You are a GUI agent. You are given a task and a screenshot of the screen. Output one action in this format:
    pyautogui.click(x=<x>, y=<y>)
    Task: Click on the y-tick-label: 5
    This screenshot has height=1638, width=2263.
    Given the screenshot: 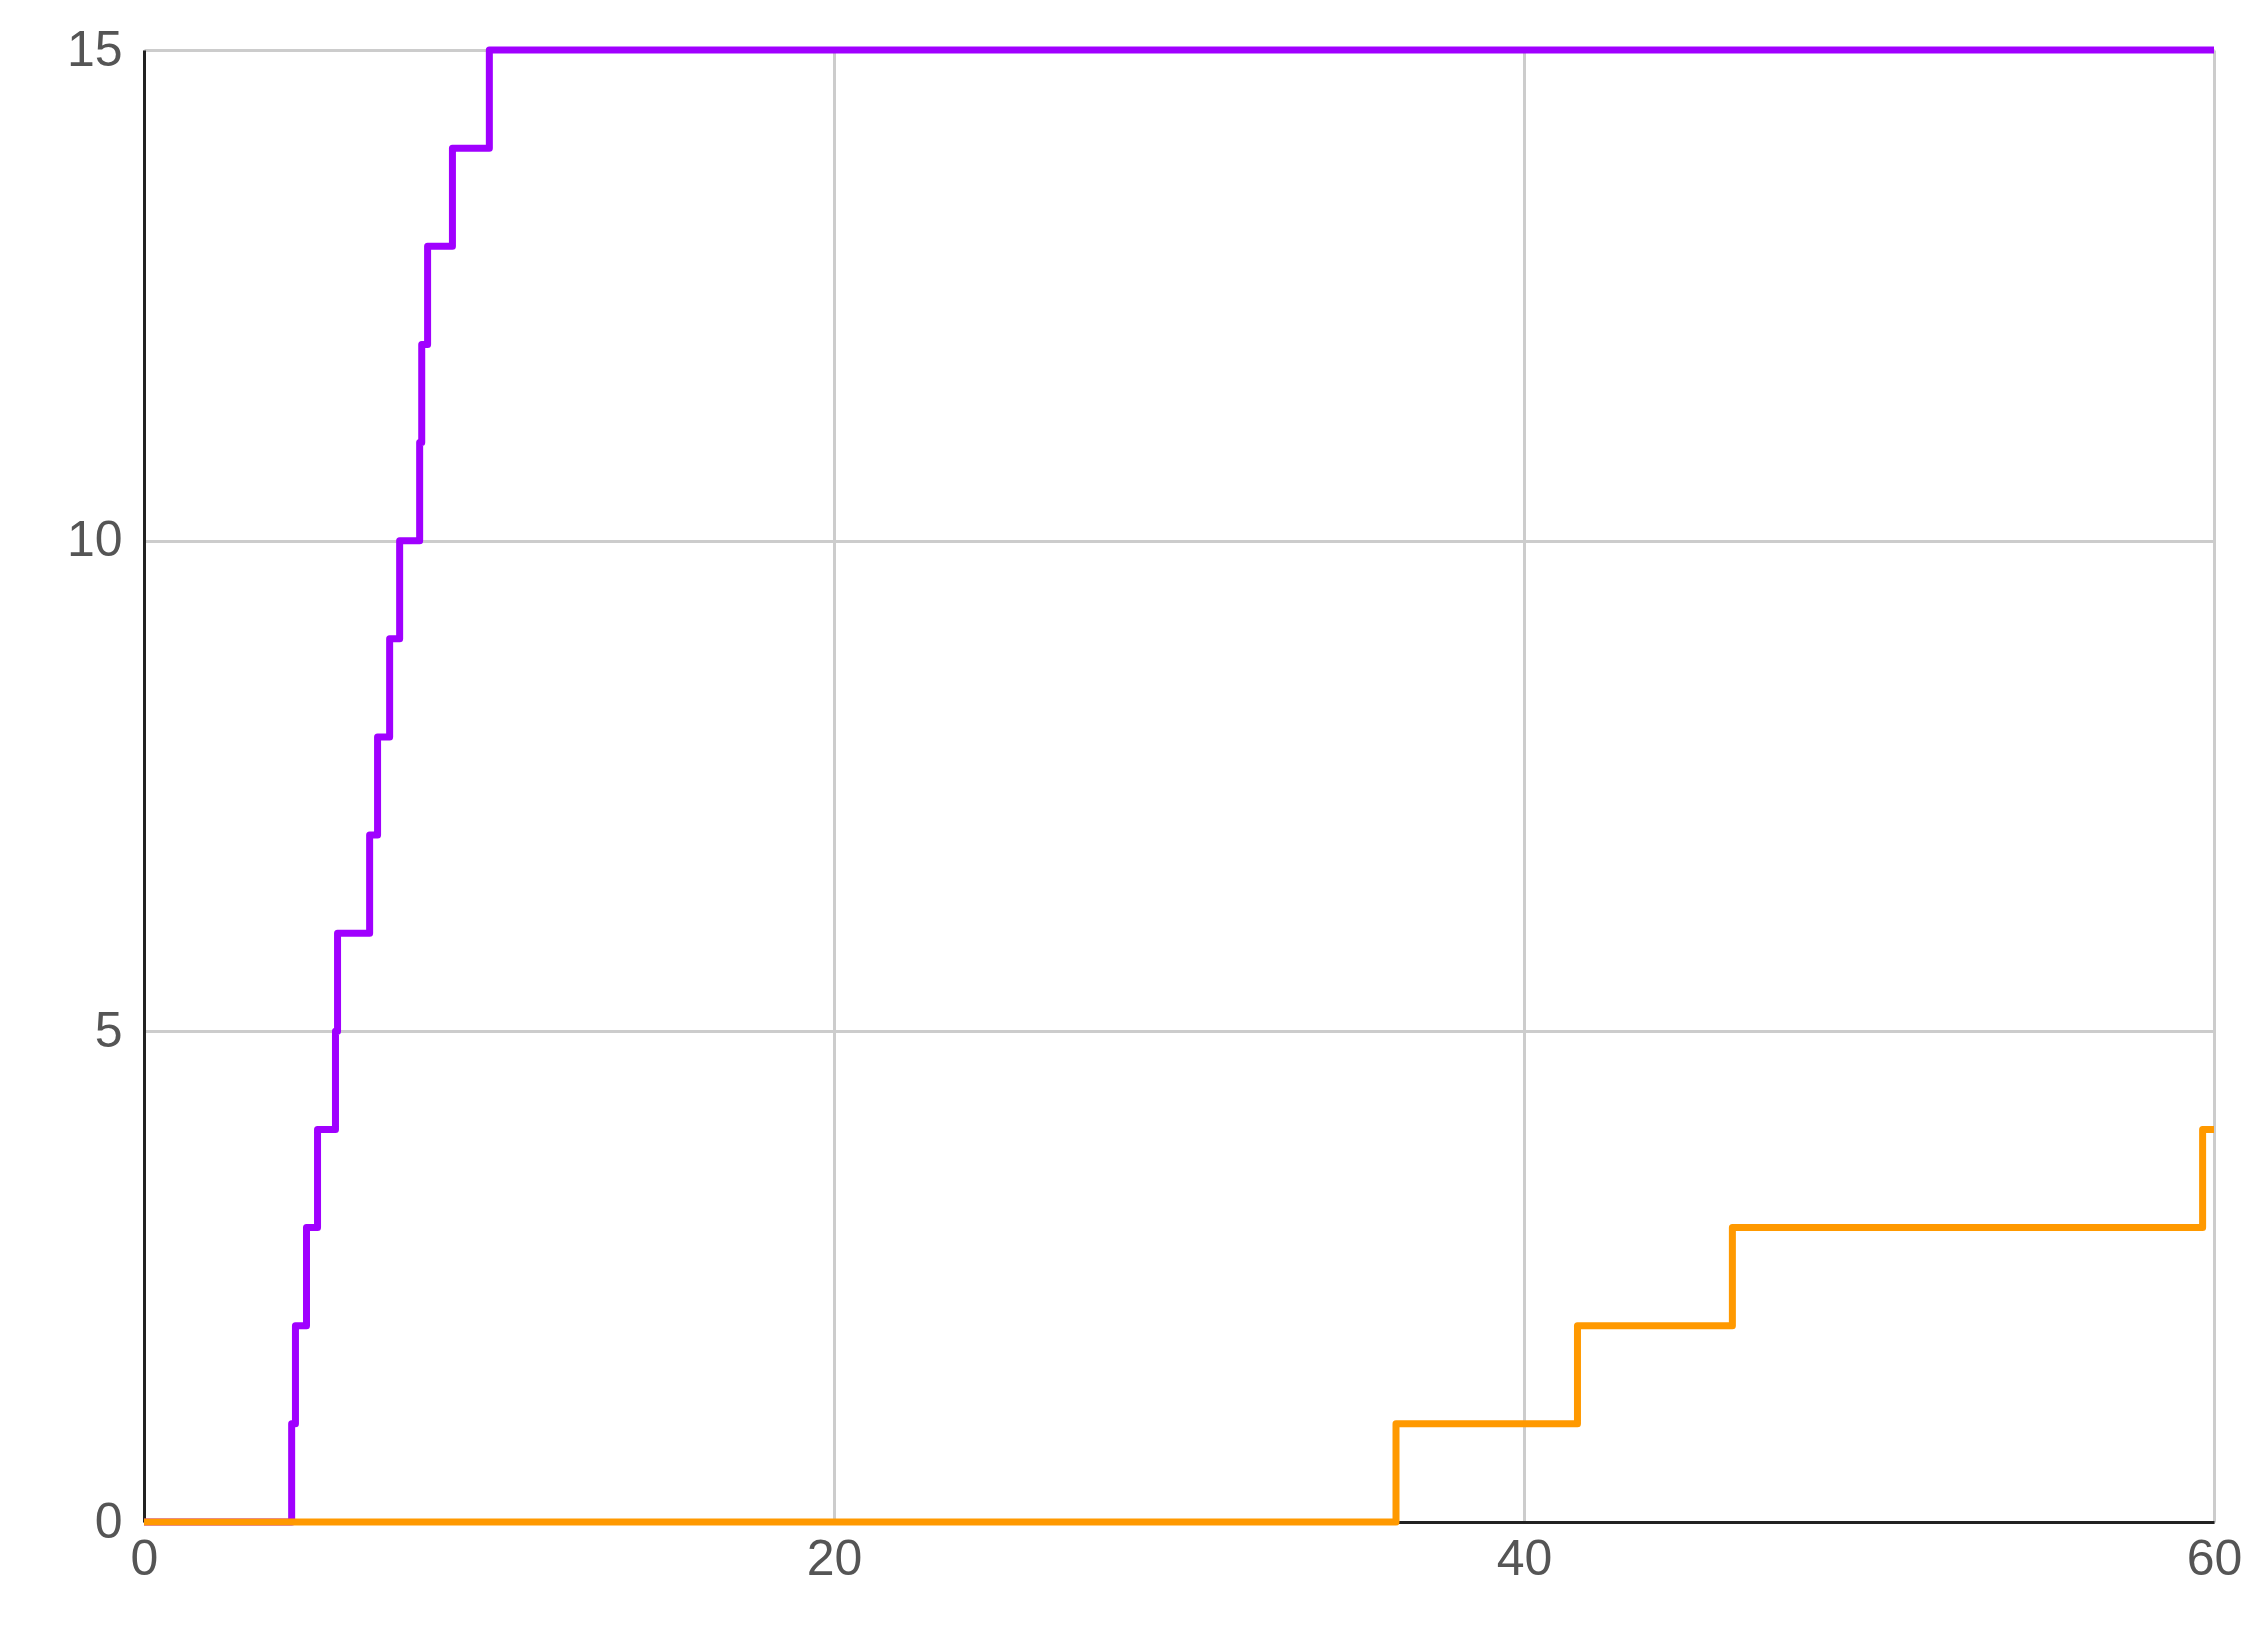 What is the action you would take?
    pyautogui.click(x=108, y=1029)
    